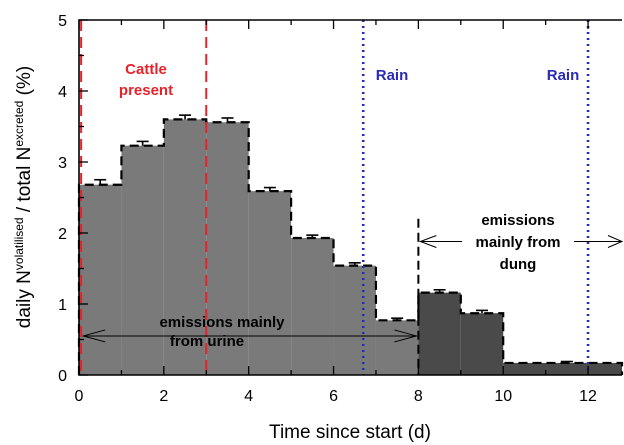  Describe the element at coordinates (62, 376) in the screenshot. I see `y-tick-label: 0` at that location.